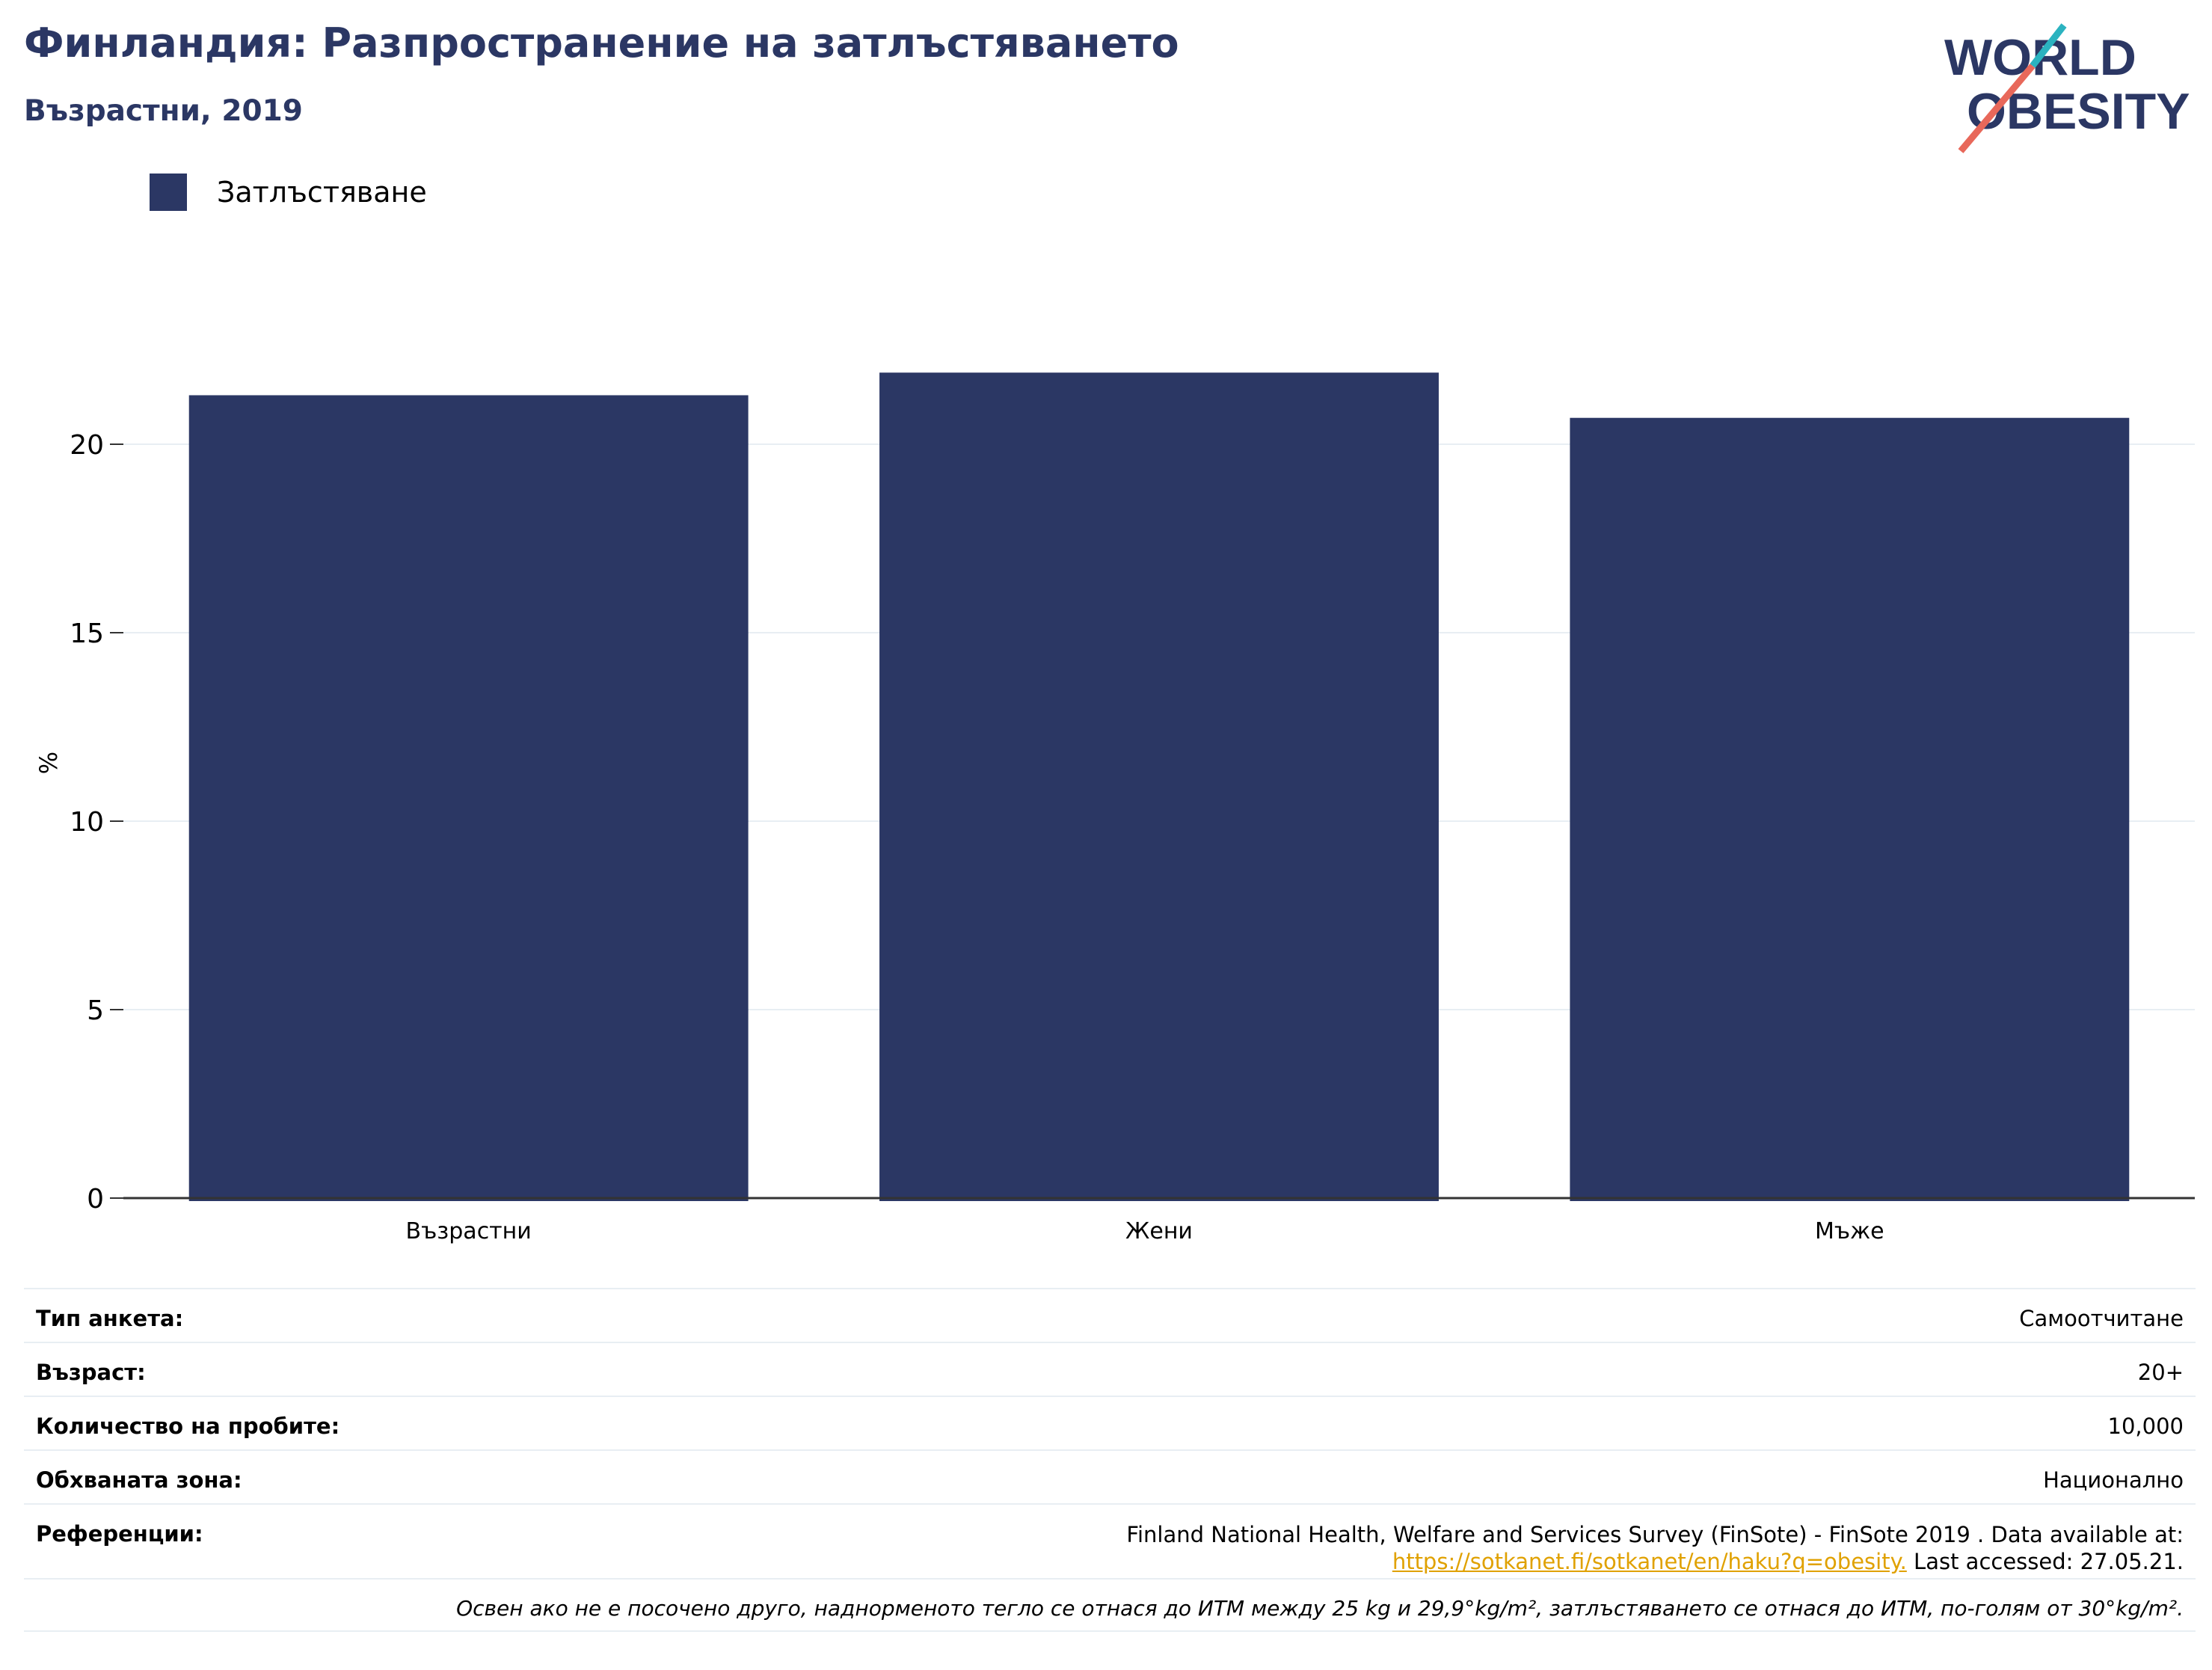  I want to click on logo-slash-coral, so click(1997, 108).